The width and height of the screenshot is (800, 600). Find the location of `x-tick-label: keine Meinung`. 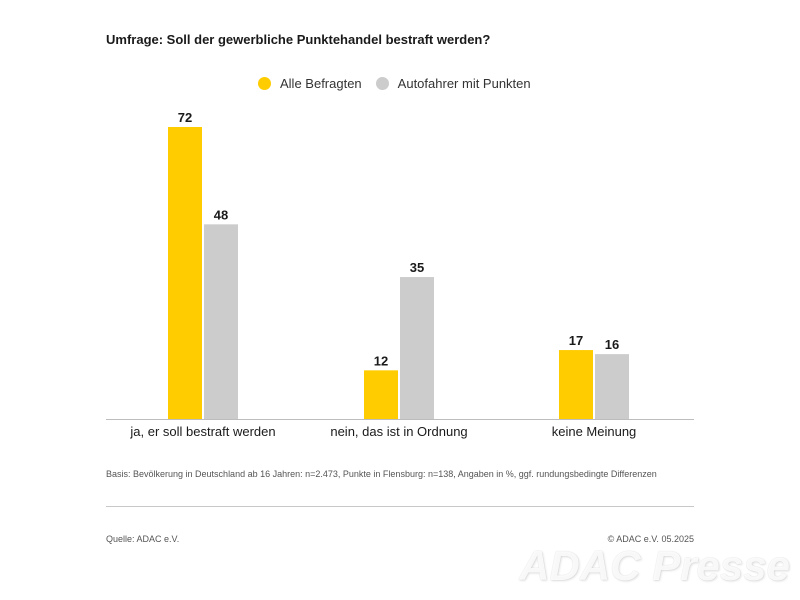

x-tick-label: keine Meinung is located at coordinates (594, 431).